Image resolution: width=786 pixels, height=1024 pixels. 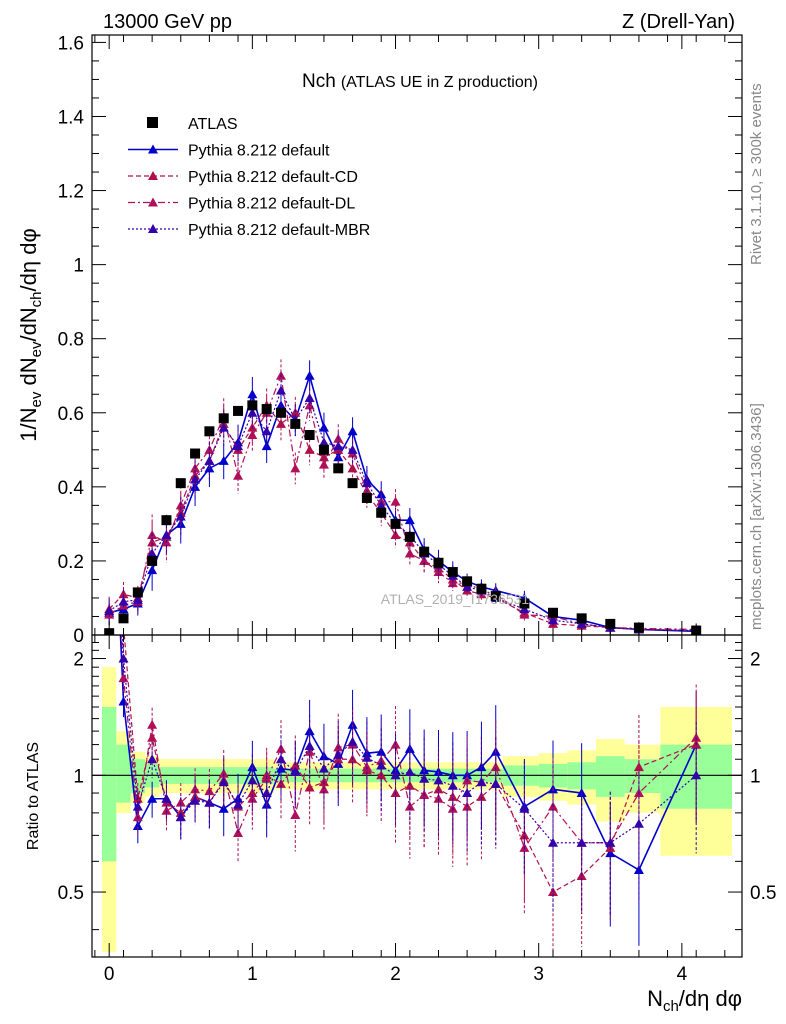 What do you see at coordinates (252, 974) in the screenshot?
I see `x-tick-label: 1` at bounding box center [252, 974].